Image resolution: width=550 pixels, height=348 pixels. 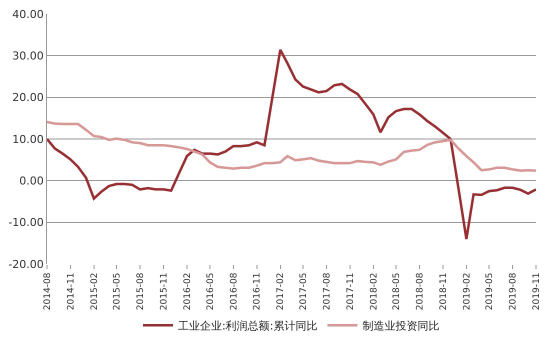 I want to click on x-tick-label: 2019-08, so click(x=513, y=291).